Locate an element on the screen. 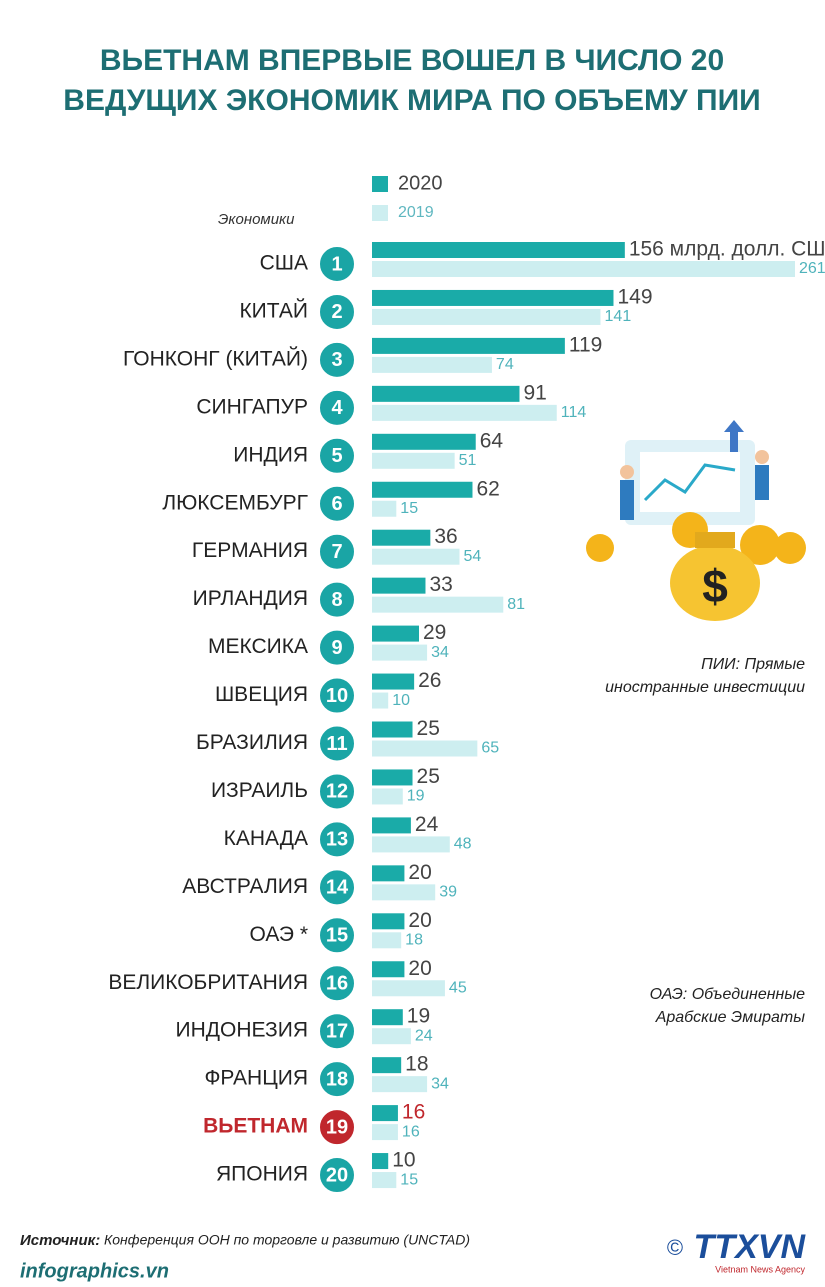  rank-label: 11 is located at coordinates (336, 744).